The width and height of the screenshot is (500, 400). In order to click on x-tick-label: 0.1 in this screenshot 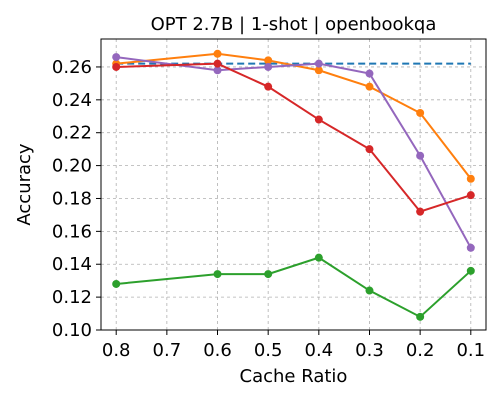, I will do `click(470, 350)`.